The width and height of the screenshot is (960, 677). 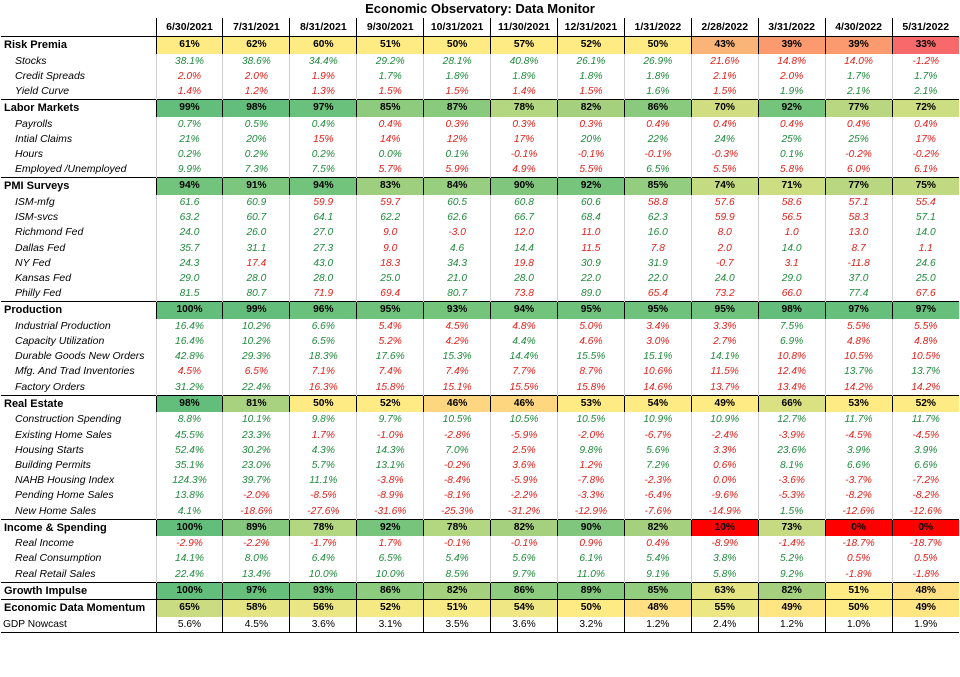 I want to click on value-cell: 31.9, so click(x=657, y=263).